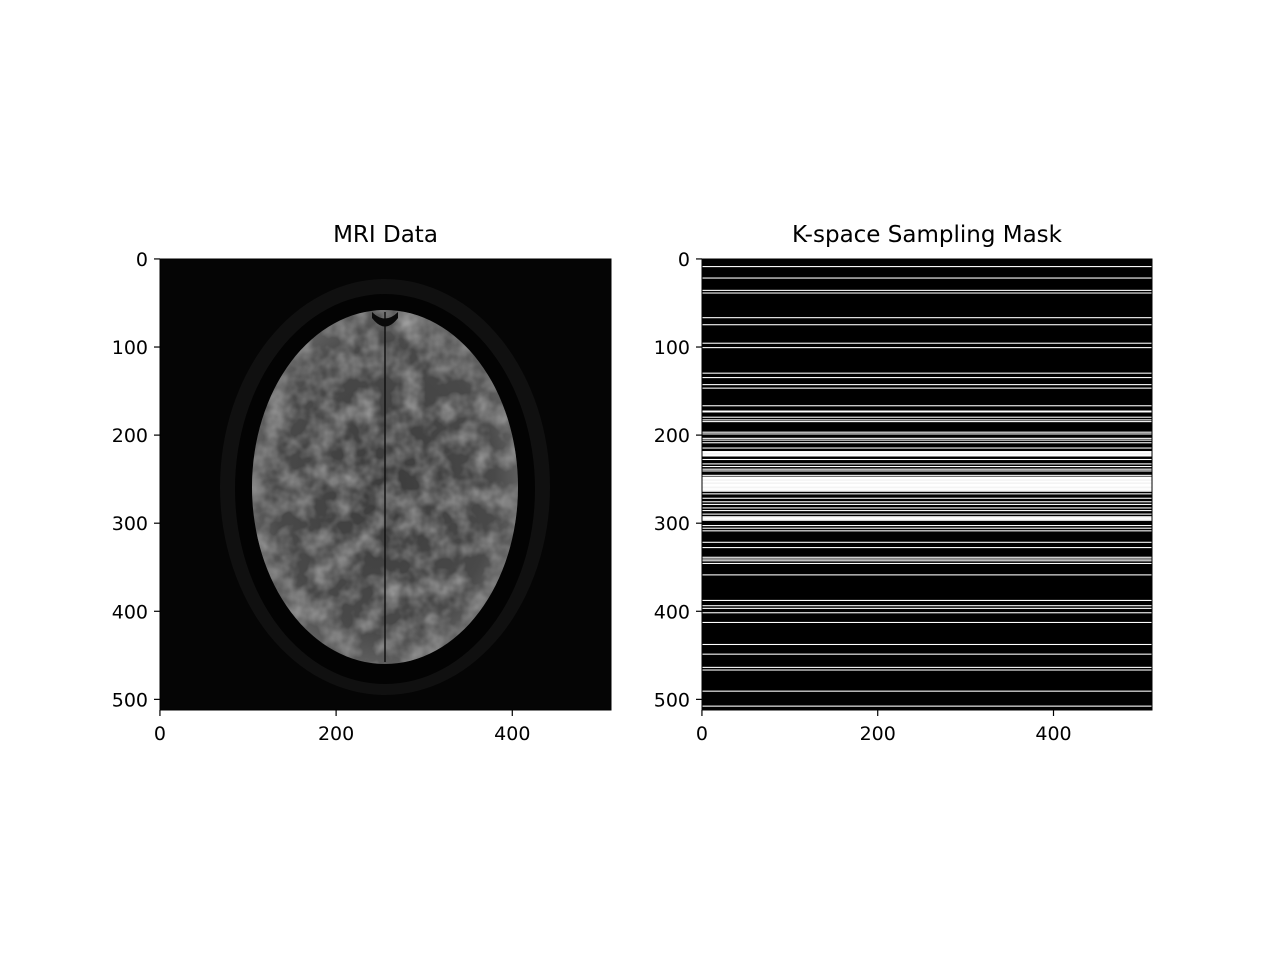  What do you see at coordinates (1053, 734) in the screenshot?
I see `mask-xtick-label: 400` at bounding box center [1053, 734].